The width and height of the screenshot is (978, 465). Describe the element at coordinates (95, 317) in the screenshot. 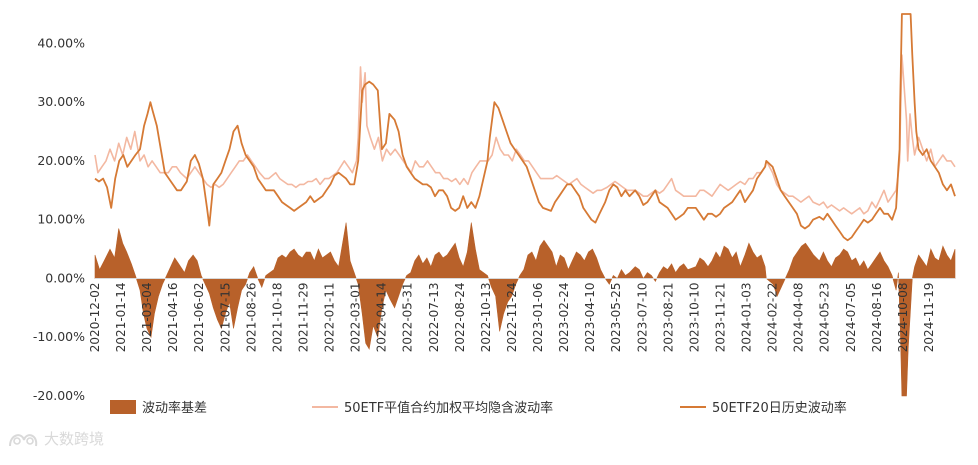

I see `x-tick-label: 2020-12-02` at that location.